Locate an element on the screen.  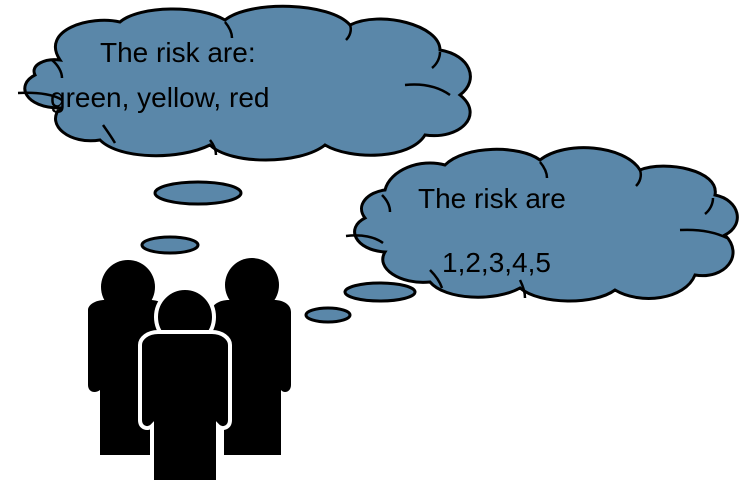
left-cloud-line2: green, yellow, red is located at coordinates (159, 97).